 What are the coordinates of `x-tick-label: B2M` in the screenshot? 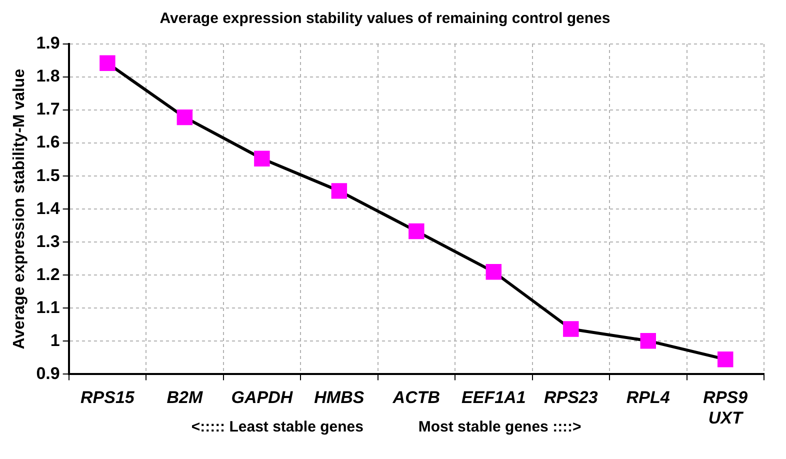 It's located at (185, 398).